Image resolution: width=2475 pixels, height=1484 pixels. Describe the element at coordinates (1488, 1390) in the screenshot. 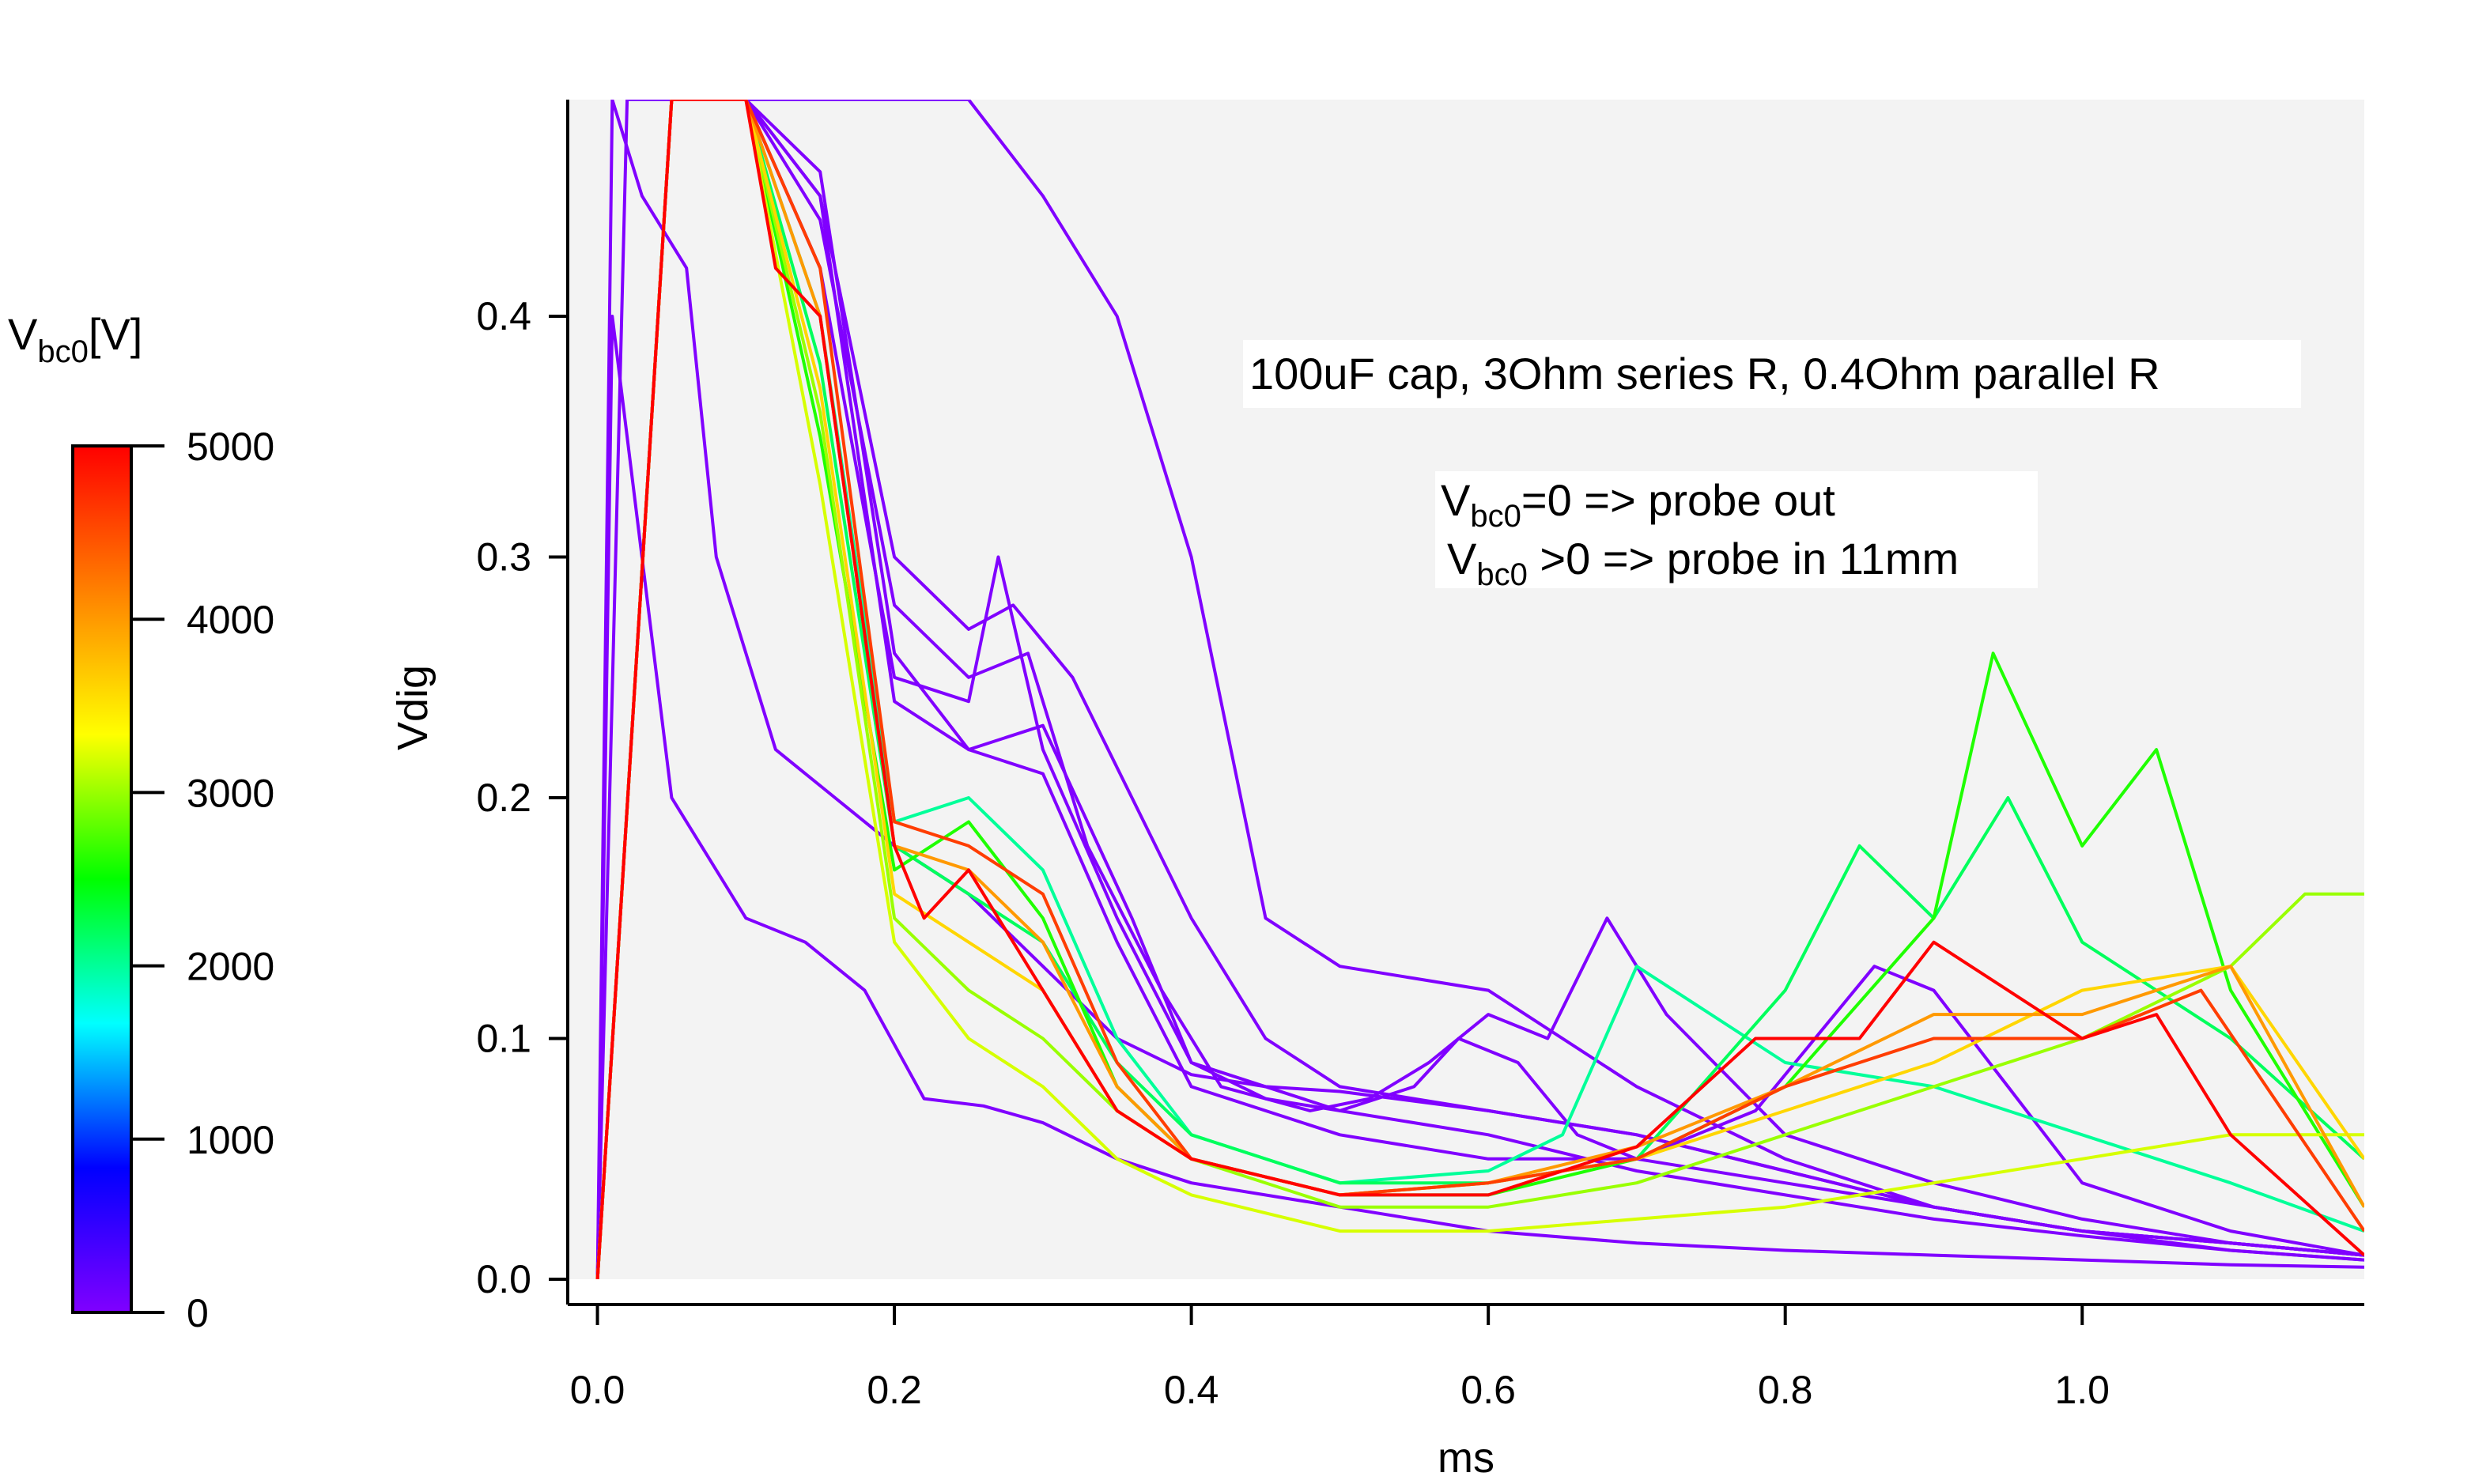

I see `x-tick-label: 0.6` at that location.